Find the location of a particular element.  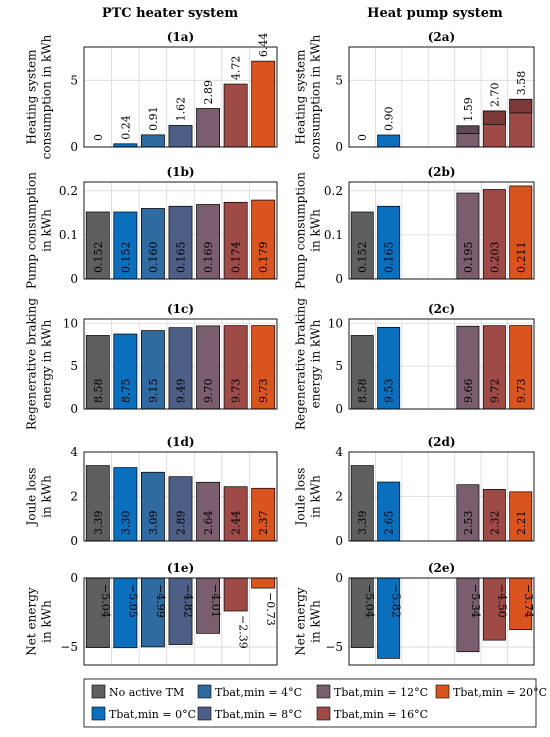

data-label: 2.70 is located at coordinates (494, 95).